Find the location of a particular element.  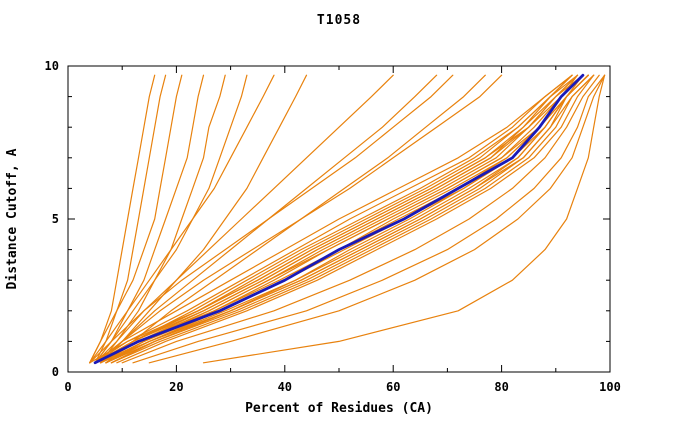

x-axis-label: Percent of Residues (CA) is located at coordinates (339, 408).